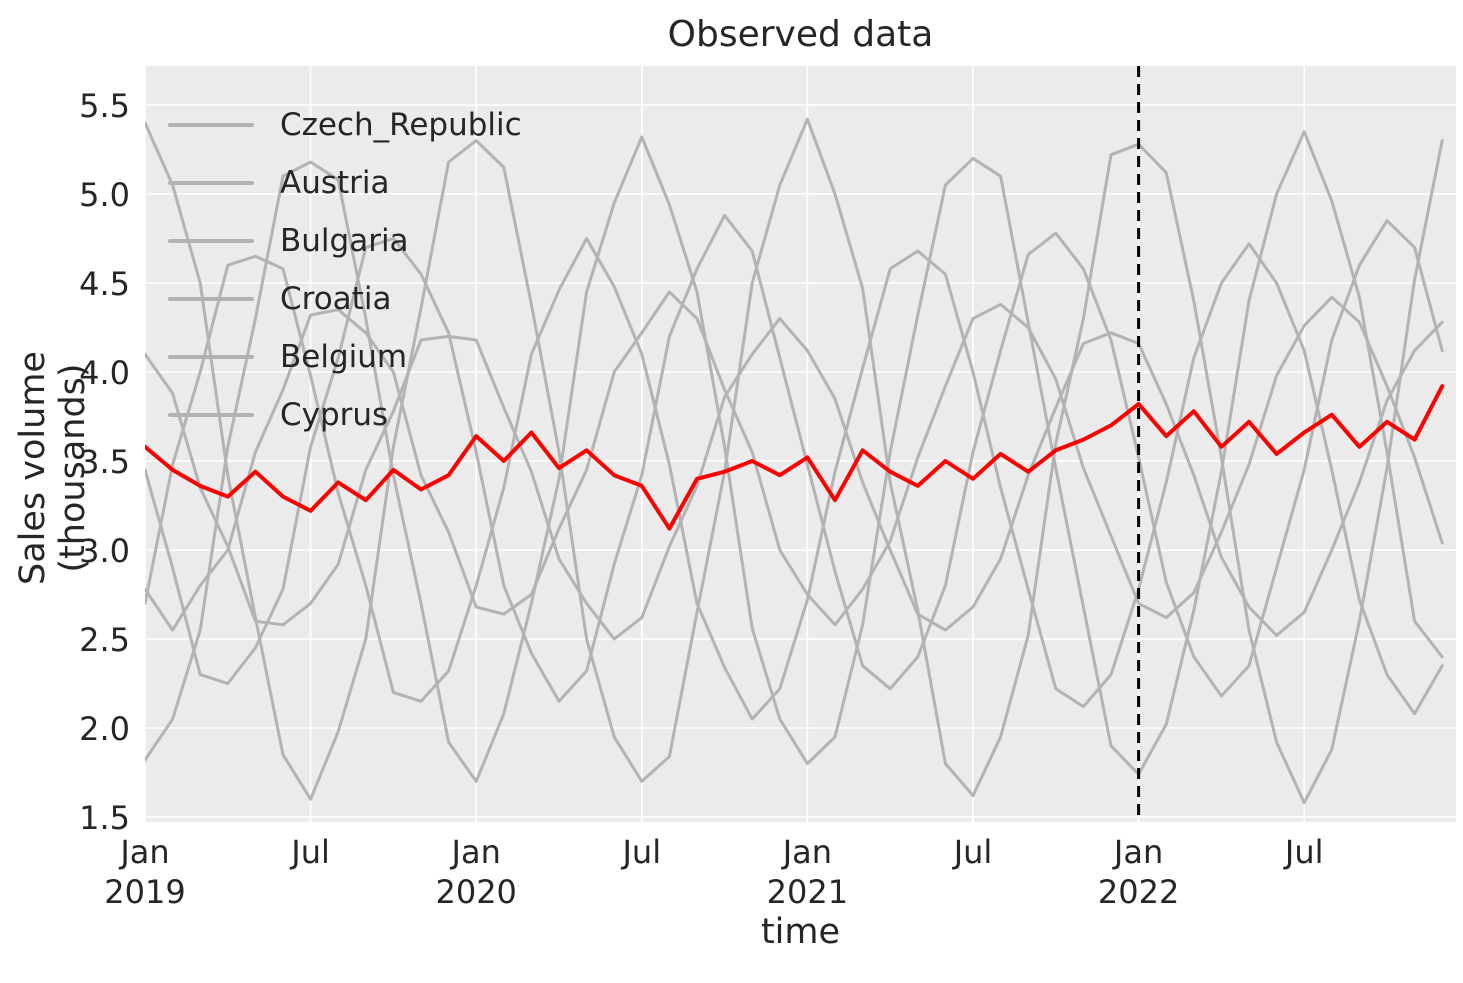 The width and height of the screenshot is (1463, 983). What do you see at coordinates (104, 818) in the screenshot?
I see `y-tick-label: 1.5` at bounding box center [104, 818].